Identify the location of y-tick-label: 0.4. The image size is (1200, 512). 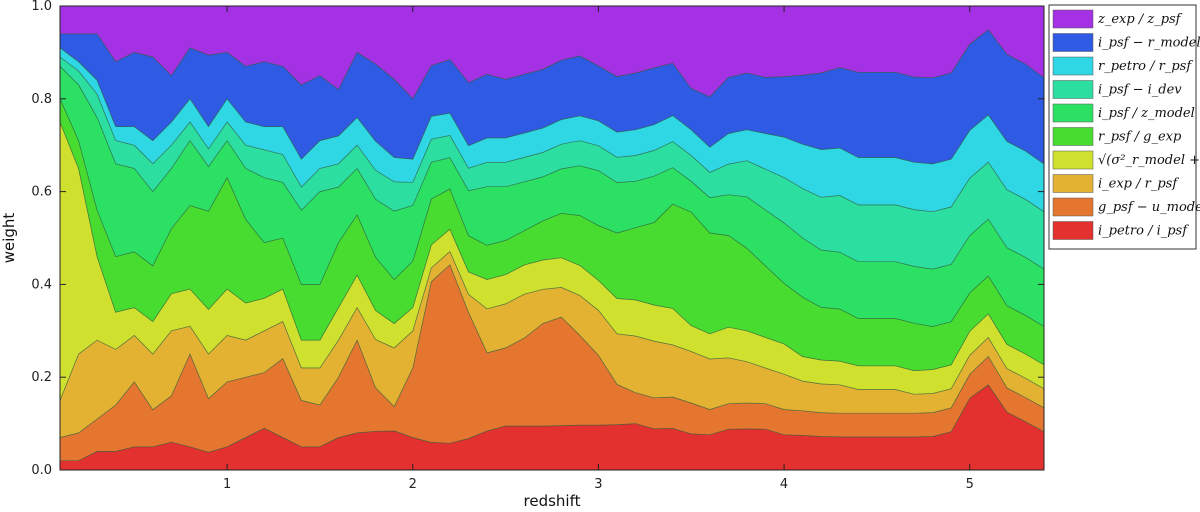
(41, 284).